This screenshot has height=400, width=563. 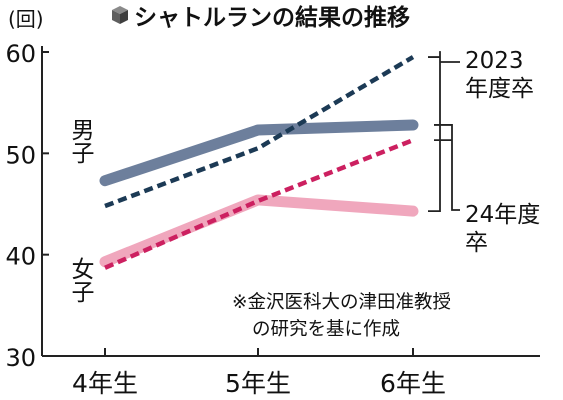 I want to click on title-icon, so click(x=120, y=15).